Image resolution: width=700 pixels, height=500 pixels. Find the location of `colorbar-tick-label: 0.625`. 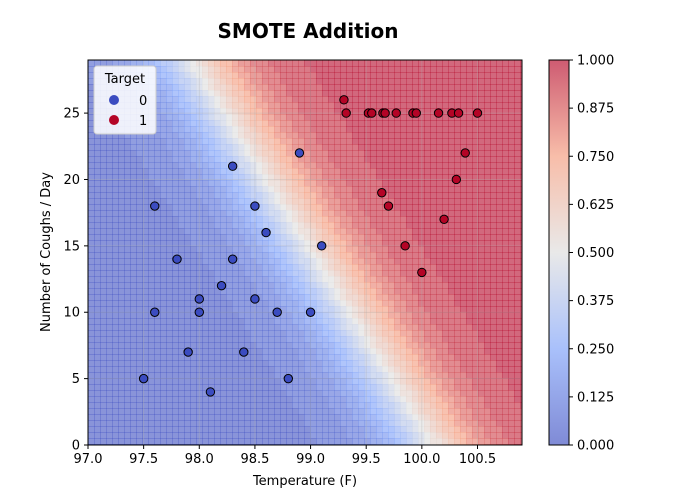

colorbar-tick-label: 0.625 is located at coordinates (595, 205).